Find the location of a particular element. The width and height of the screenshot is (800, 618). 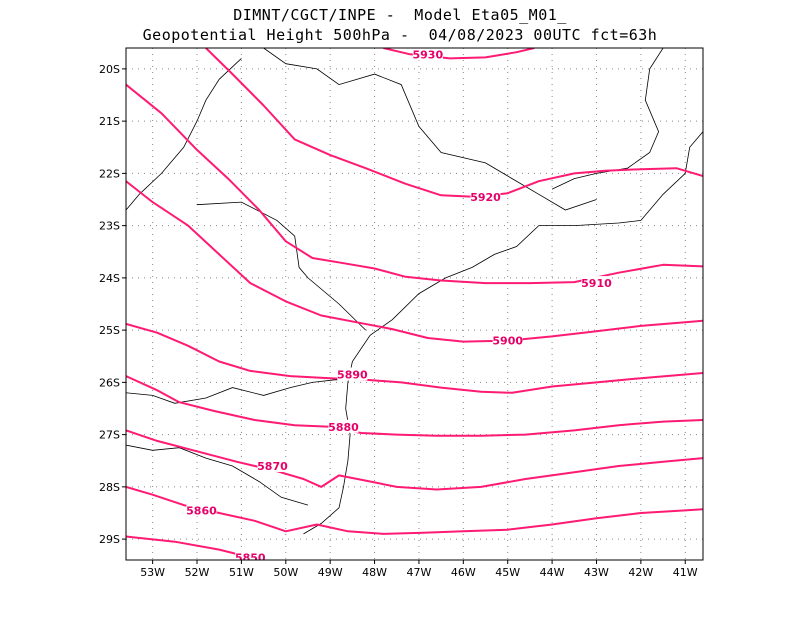

lat-tick-label: 24S is located at coordinates (109, 278).